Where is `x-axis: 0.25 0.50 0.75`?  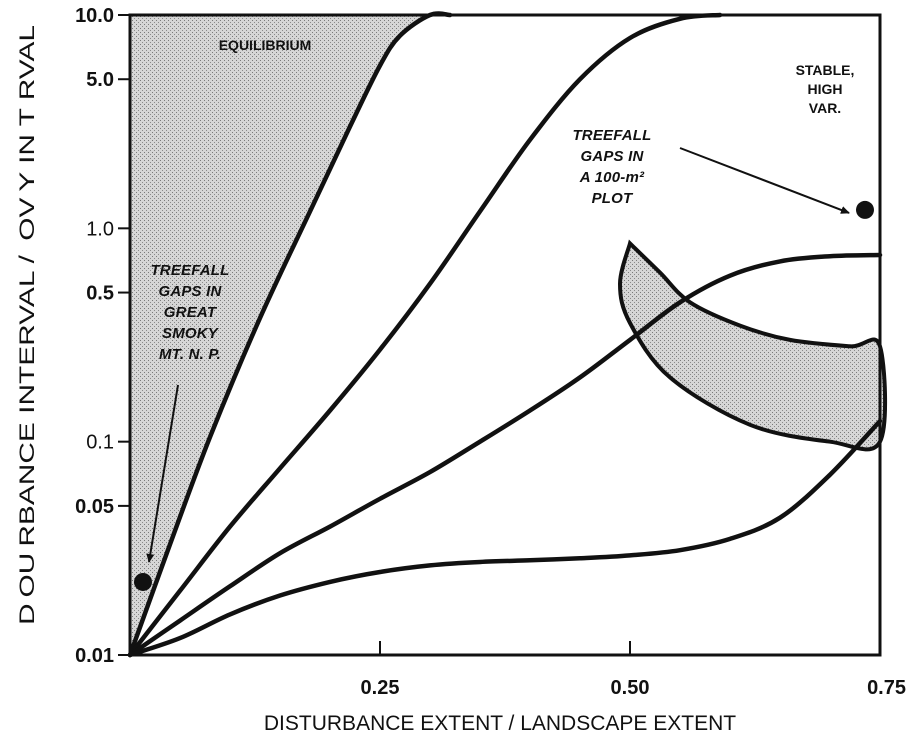
x-axis: 0.25 0.50 0.75 is located at coordinates (633, 670).